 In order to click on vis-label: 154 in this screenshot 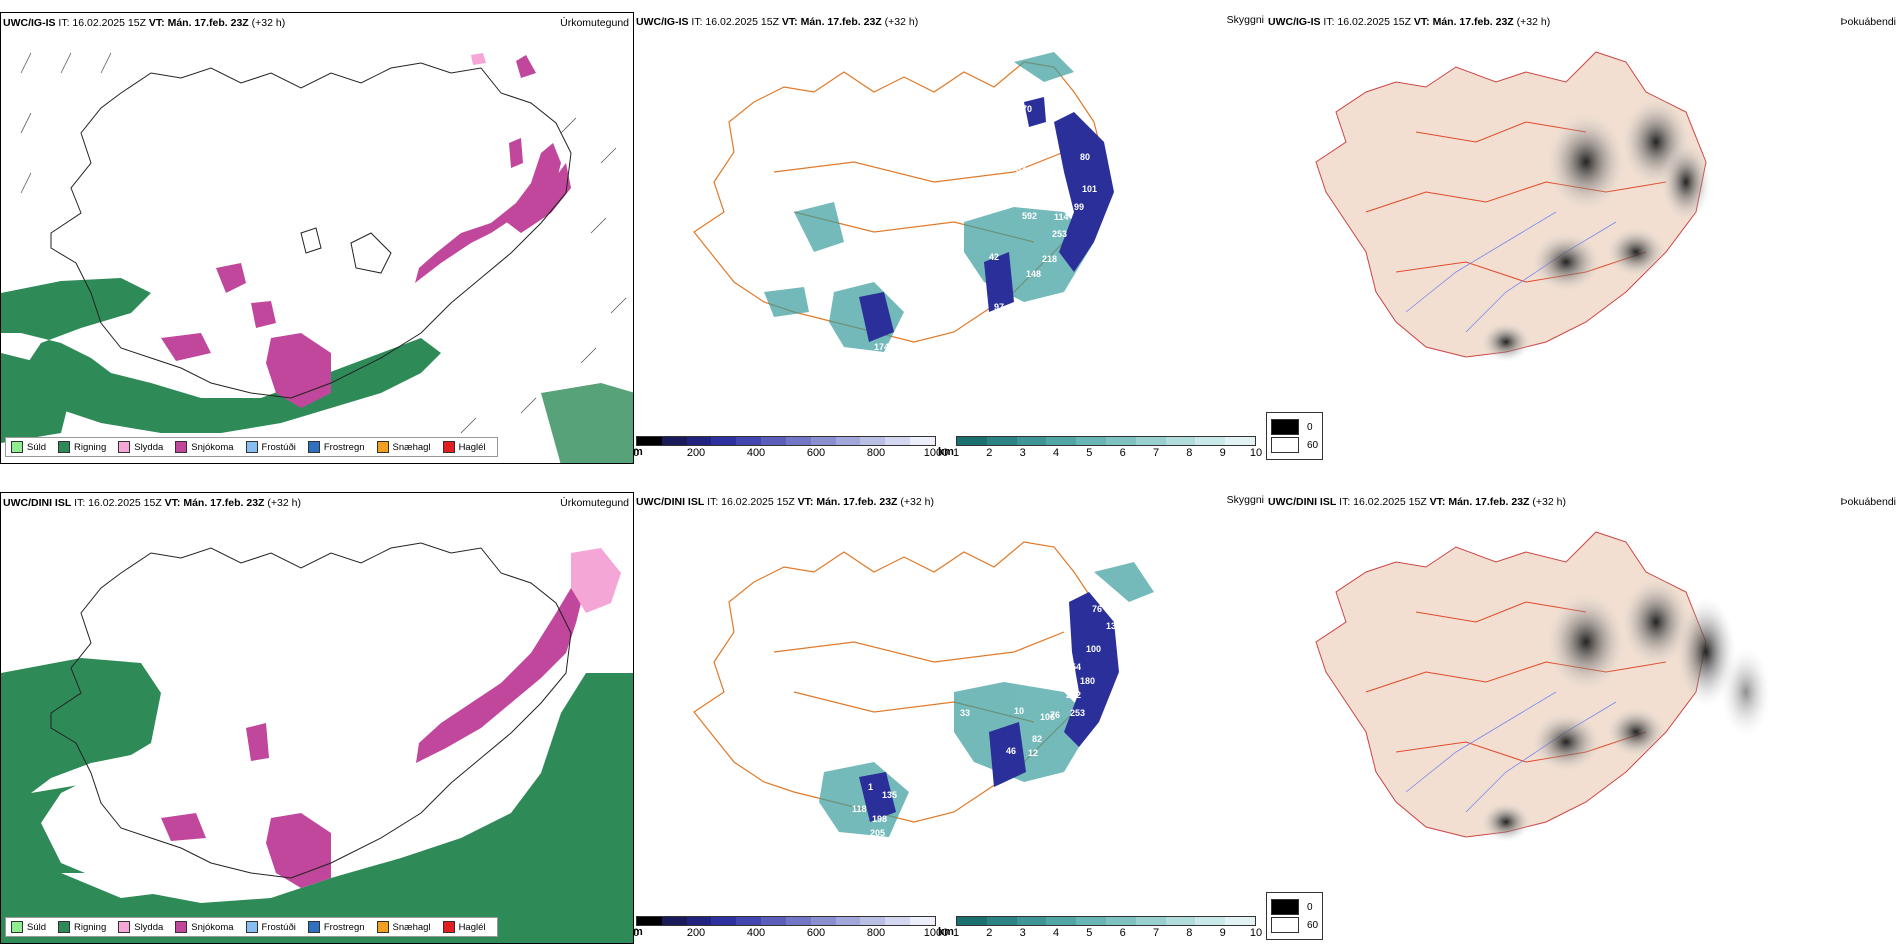, I will do `click(1073, 667)`.